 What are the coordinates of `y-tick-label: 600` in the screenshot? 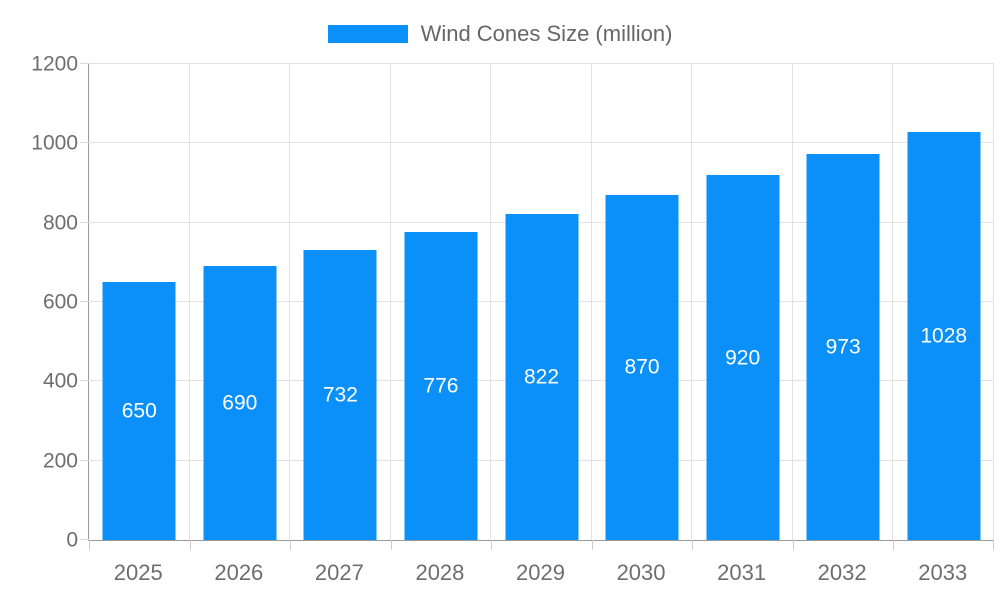 It's located at (60, 302).